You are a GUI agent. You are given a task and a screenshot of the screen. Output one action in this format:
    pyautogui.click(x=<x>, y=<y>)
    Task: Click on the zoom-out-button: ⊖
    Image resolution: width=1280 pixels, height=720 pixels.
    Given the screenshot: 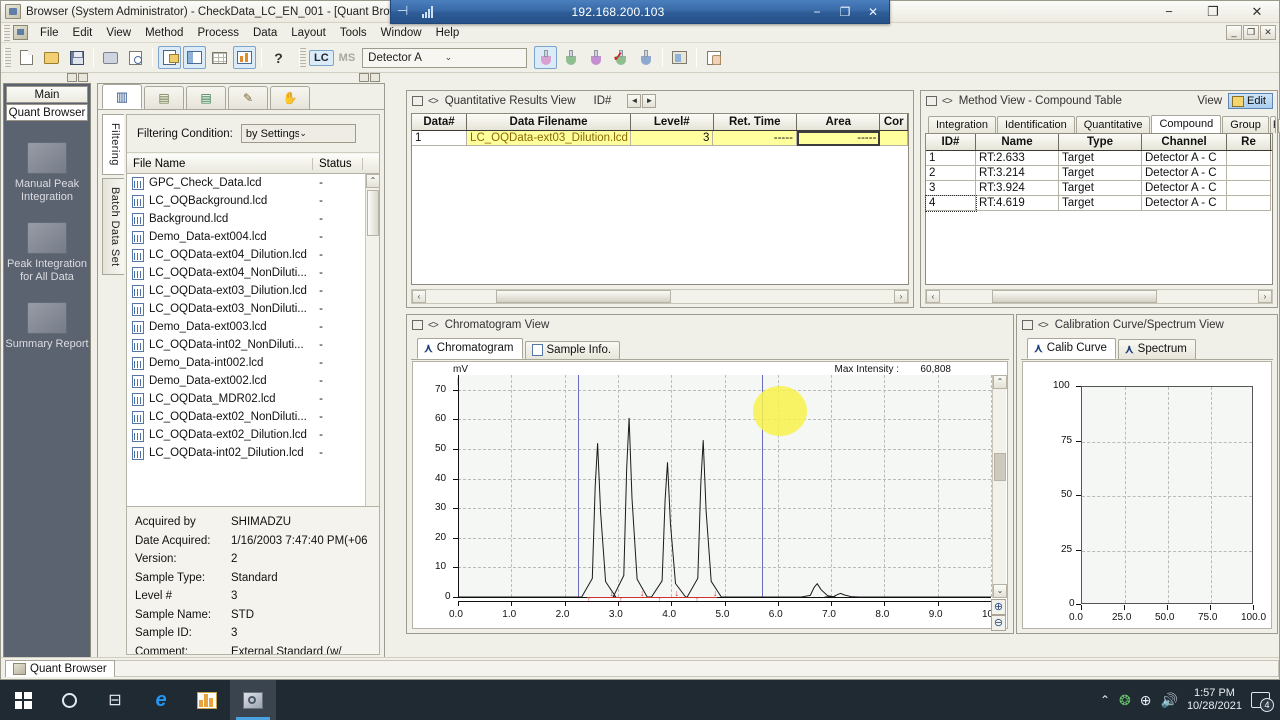 What is the action you would take?
    pyautogui.click(x=998, y=623)
    